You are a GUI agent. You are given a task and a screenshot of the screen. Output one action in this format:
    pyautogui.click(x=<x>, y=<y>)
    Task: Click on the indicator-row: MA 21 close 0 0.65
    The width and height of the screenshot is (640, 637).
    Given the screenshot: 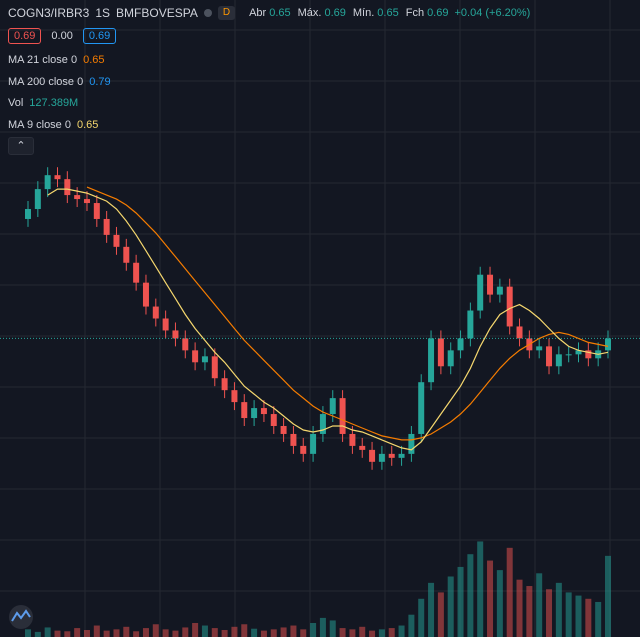 What is the action you would take?
    pyautogui.click(x=56, y=60)
    